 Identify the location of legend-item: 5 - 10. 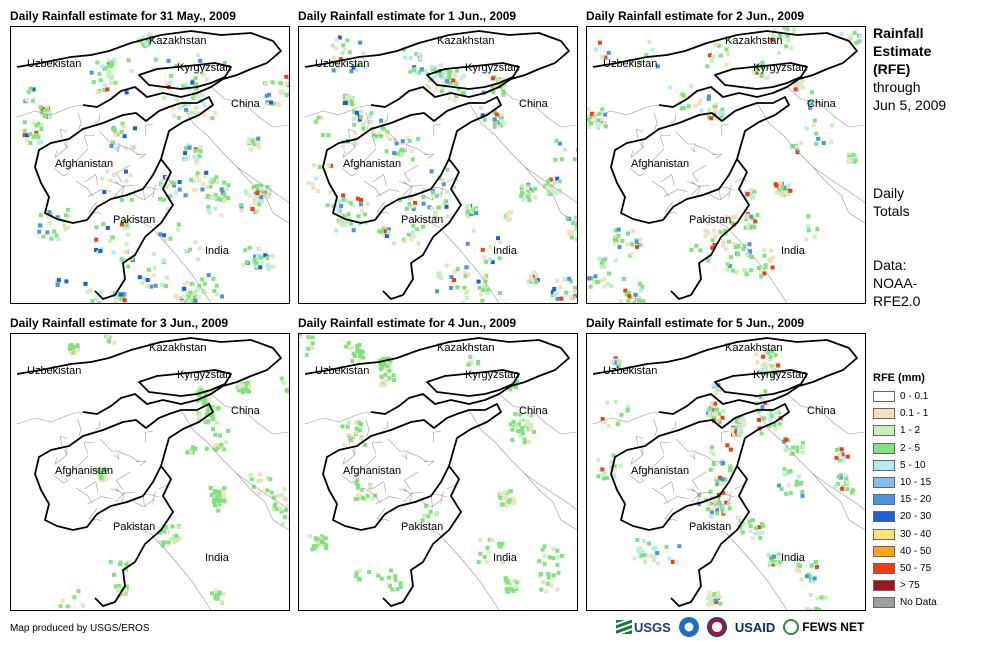
(905, 465).